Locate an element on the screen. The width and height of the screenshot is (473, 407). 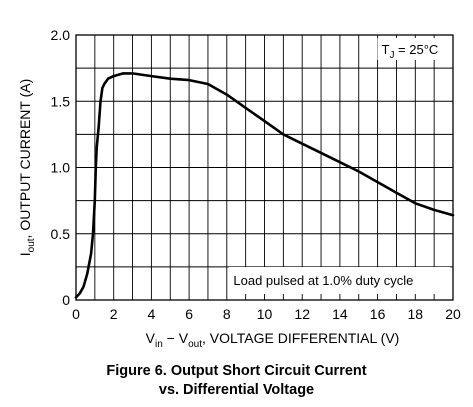
y-tick-label: 0 is located at coordinates (66, 300).